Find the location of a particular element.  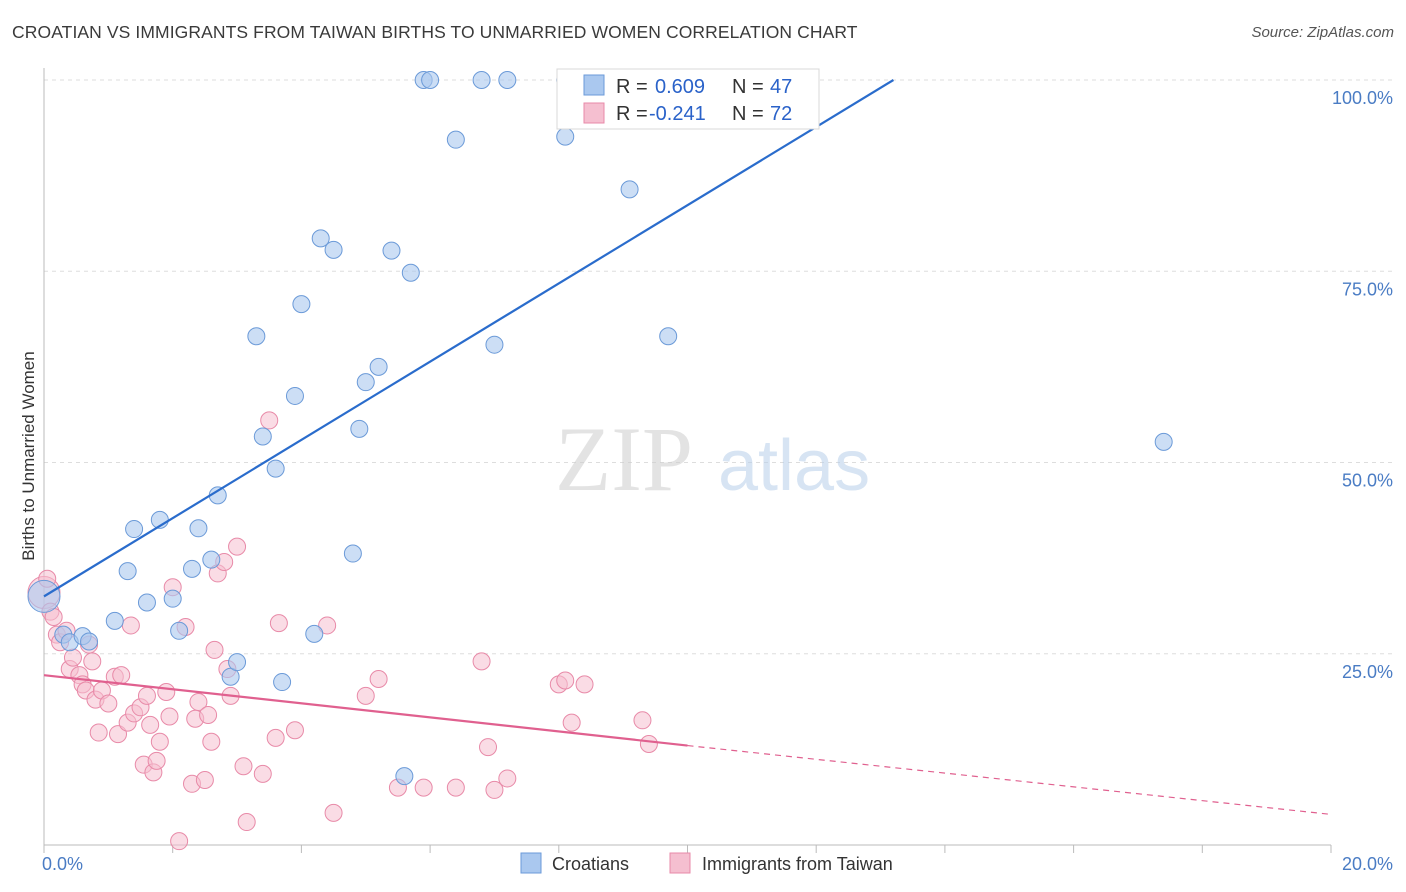

y-tick-label-3: 25.0% is located at coordinates (1367, 672).